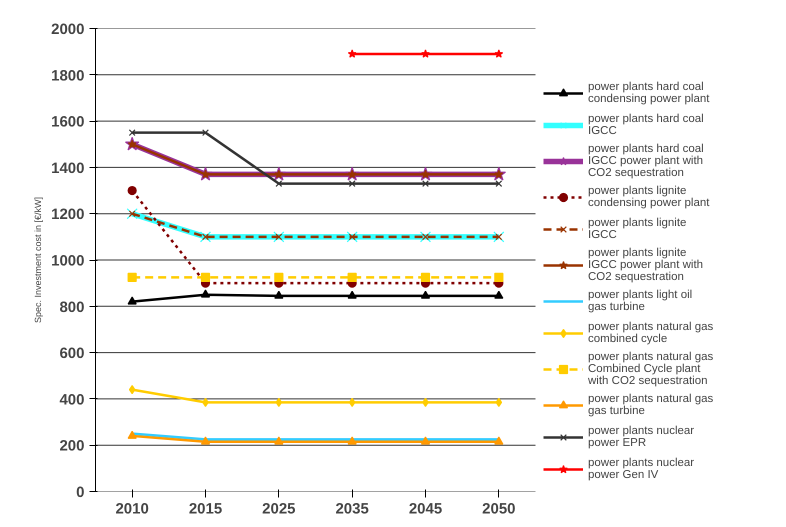 This screenshot has width=786, height=527. What do you see at coordinates (68, 168) in the screenshot?
I see `y-tick-label: 1400` at bounding box center [68, 168].